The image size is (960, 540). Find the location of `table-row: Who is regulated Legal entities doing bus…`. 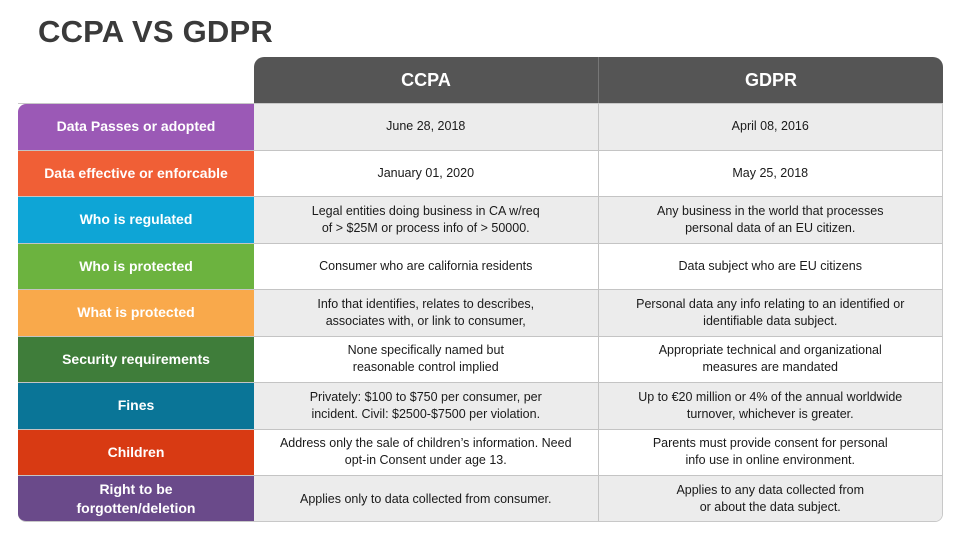

table-row: Who is regulated Legal entities doing bus… is located at coordinates (480, 220).